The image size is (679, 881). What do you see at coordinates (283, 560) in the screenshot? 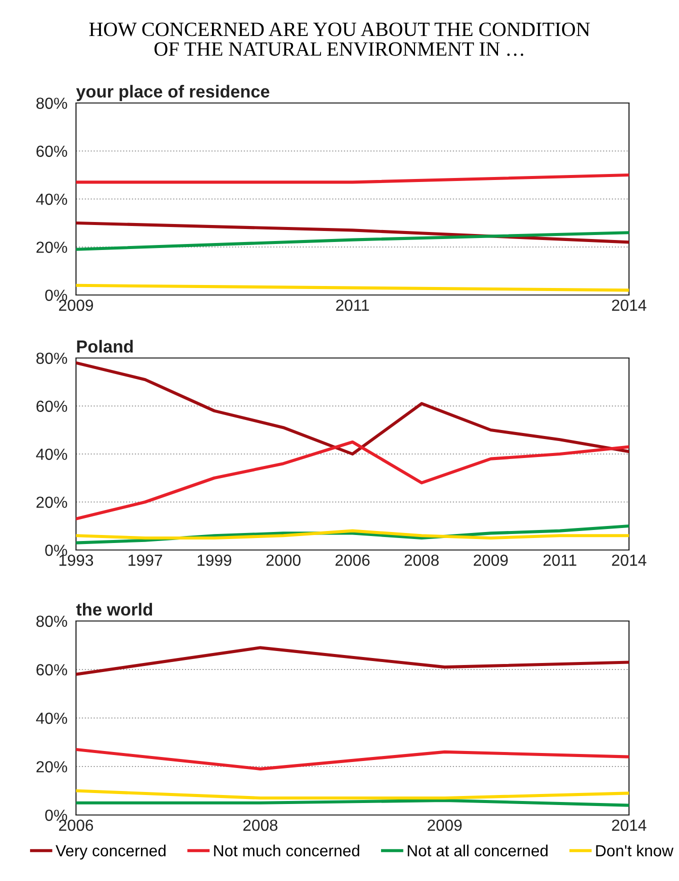
I see `x-tick-label: 2000` at bounding box center [283, 560].